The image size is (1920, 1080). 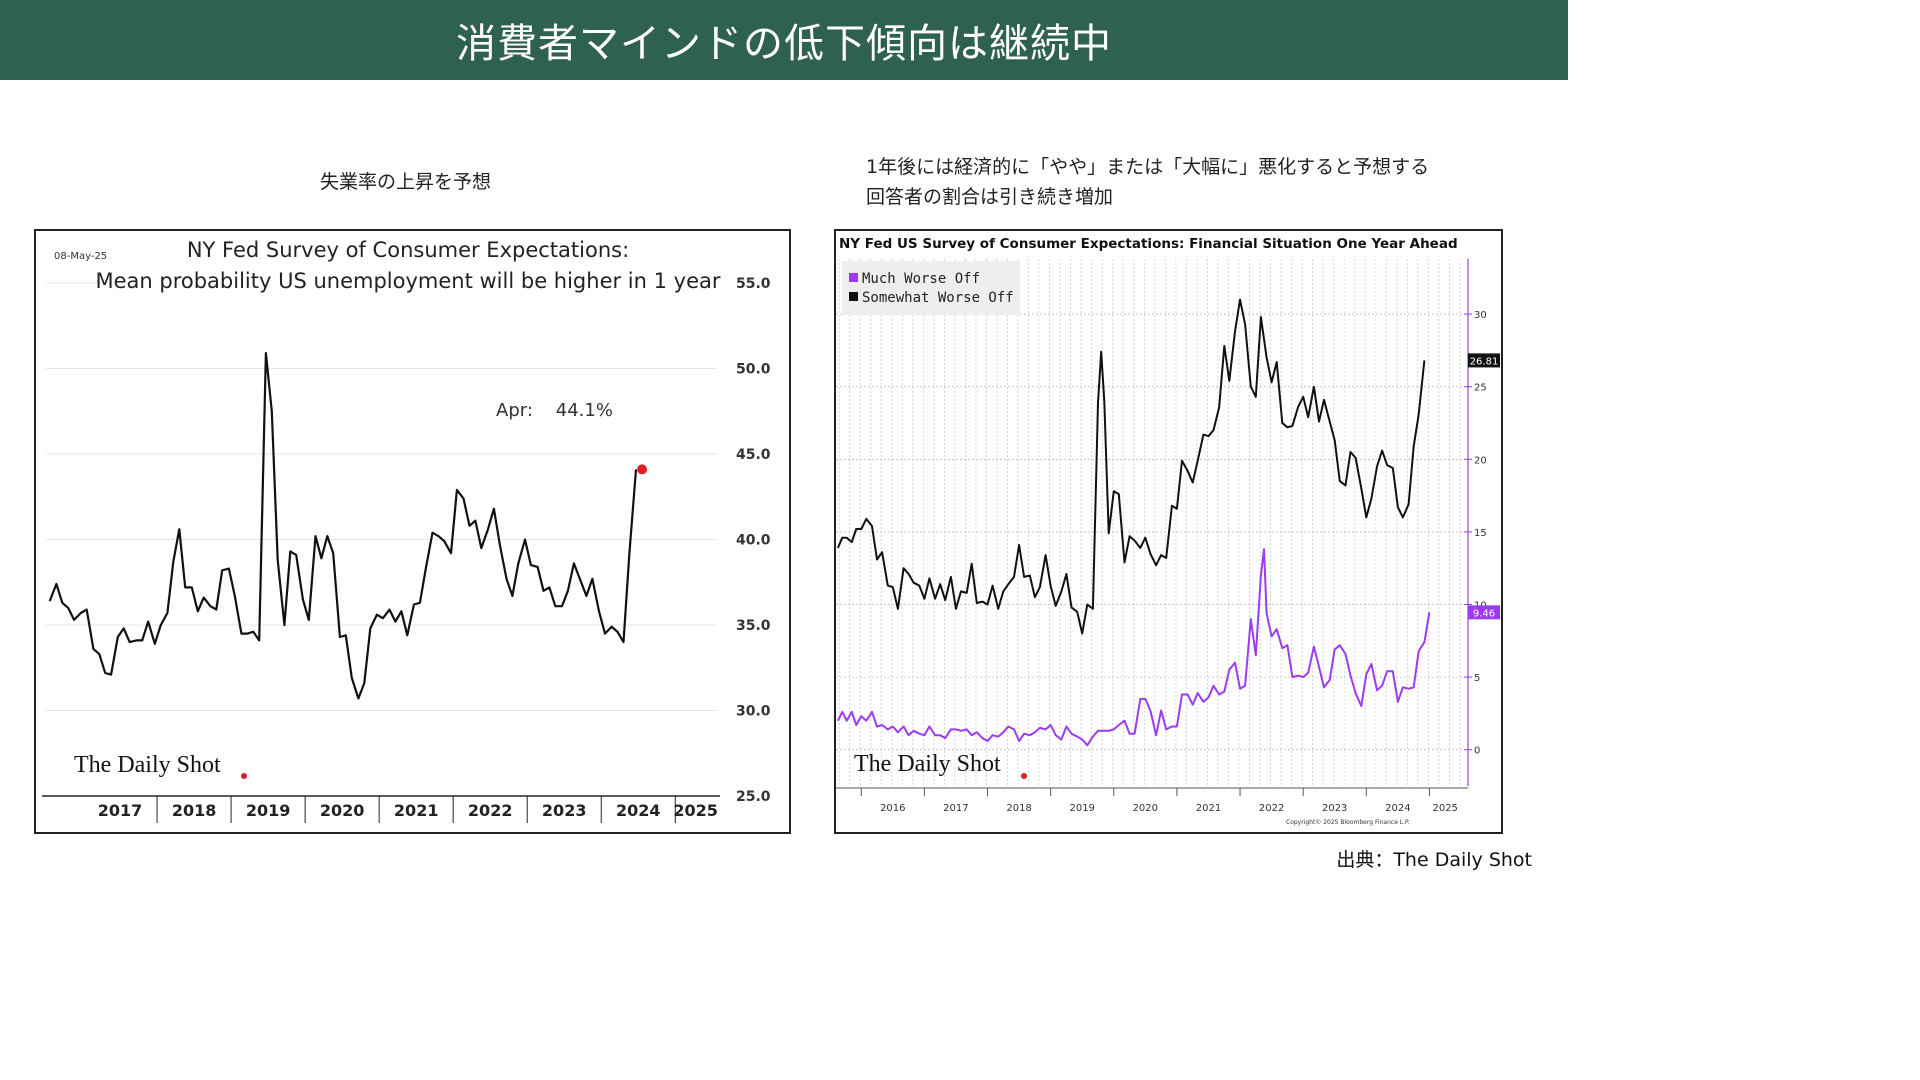 What do you see at coordinates (1480, 460) in the screenshot?
I see `y-tick-label: 20` at bounding box center [1480, 460].